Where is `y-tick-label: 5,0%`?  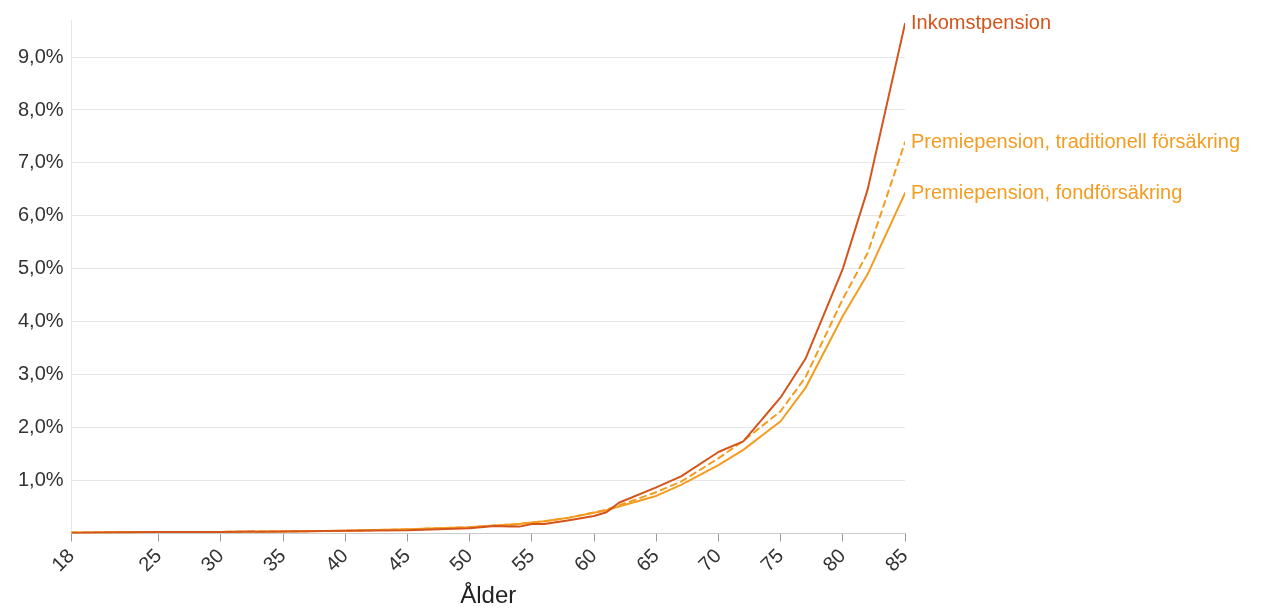
y-tick-label: 5,0% is located at coordinates (40, 267).